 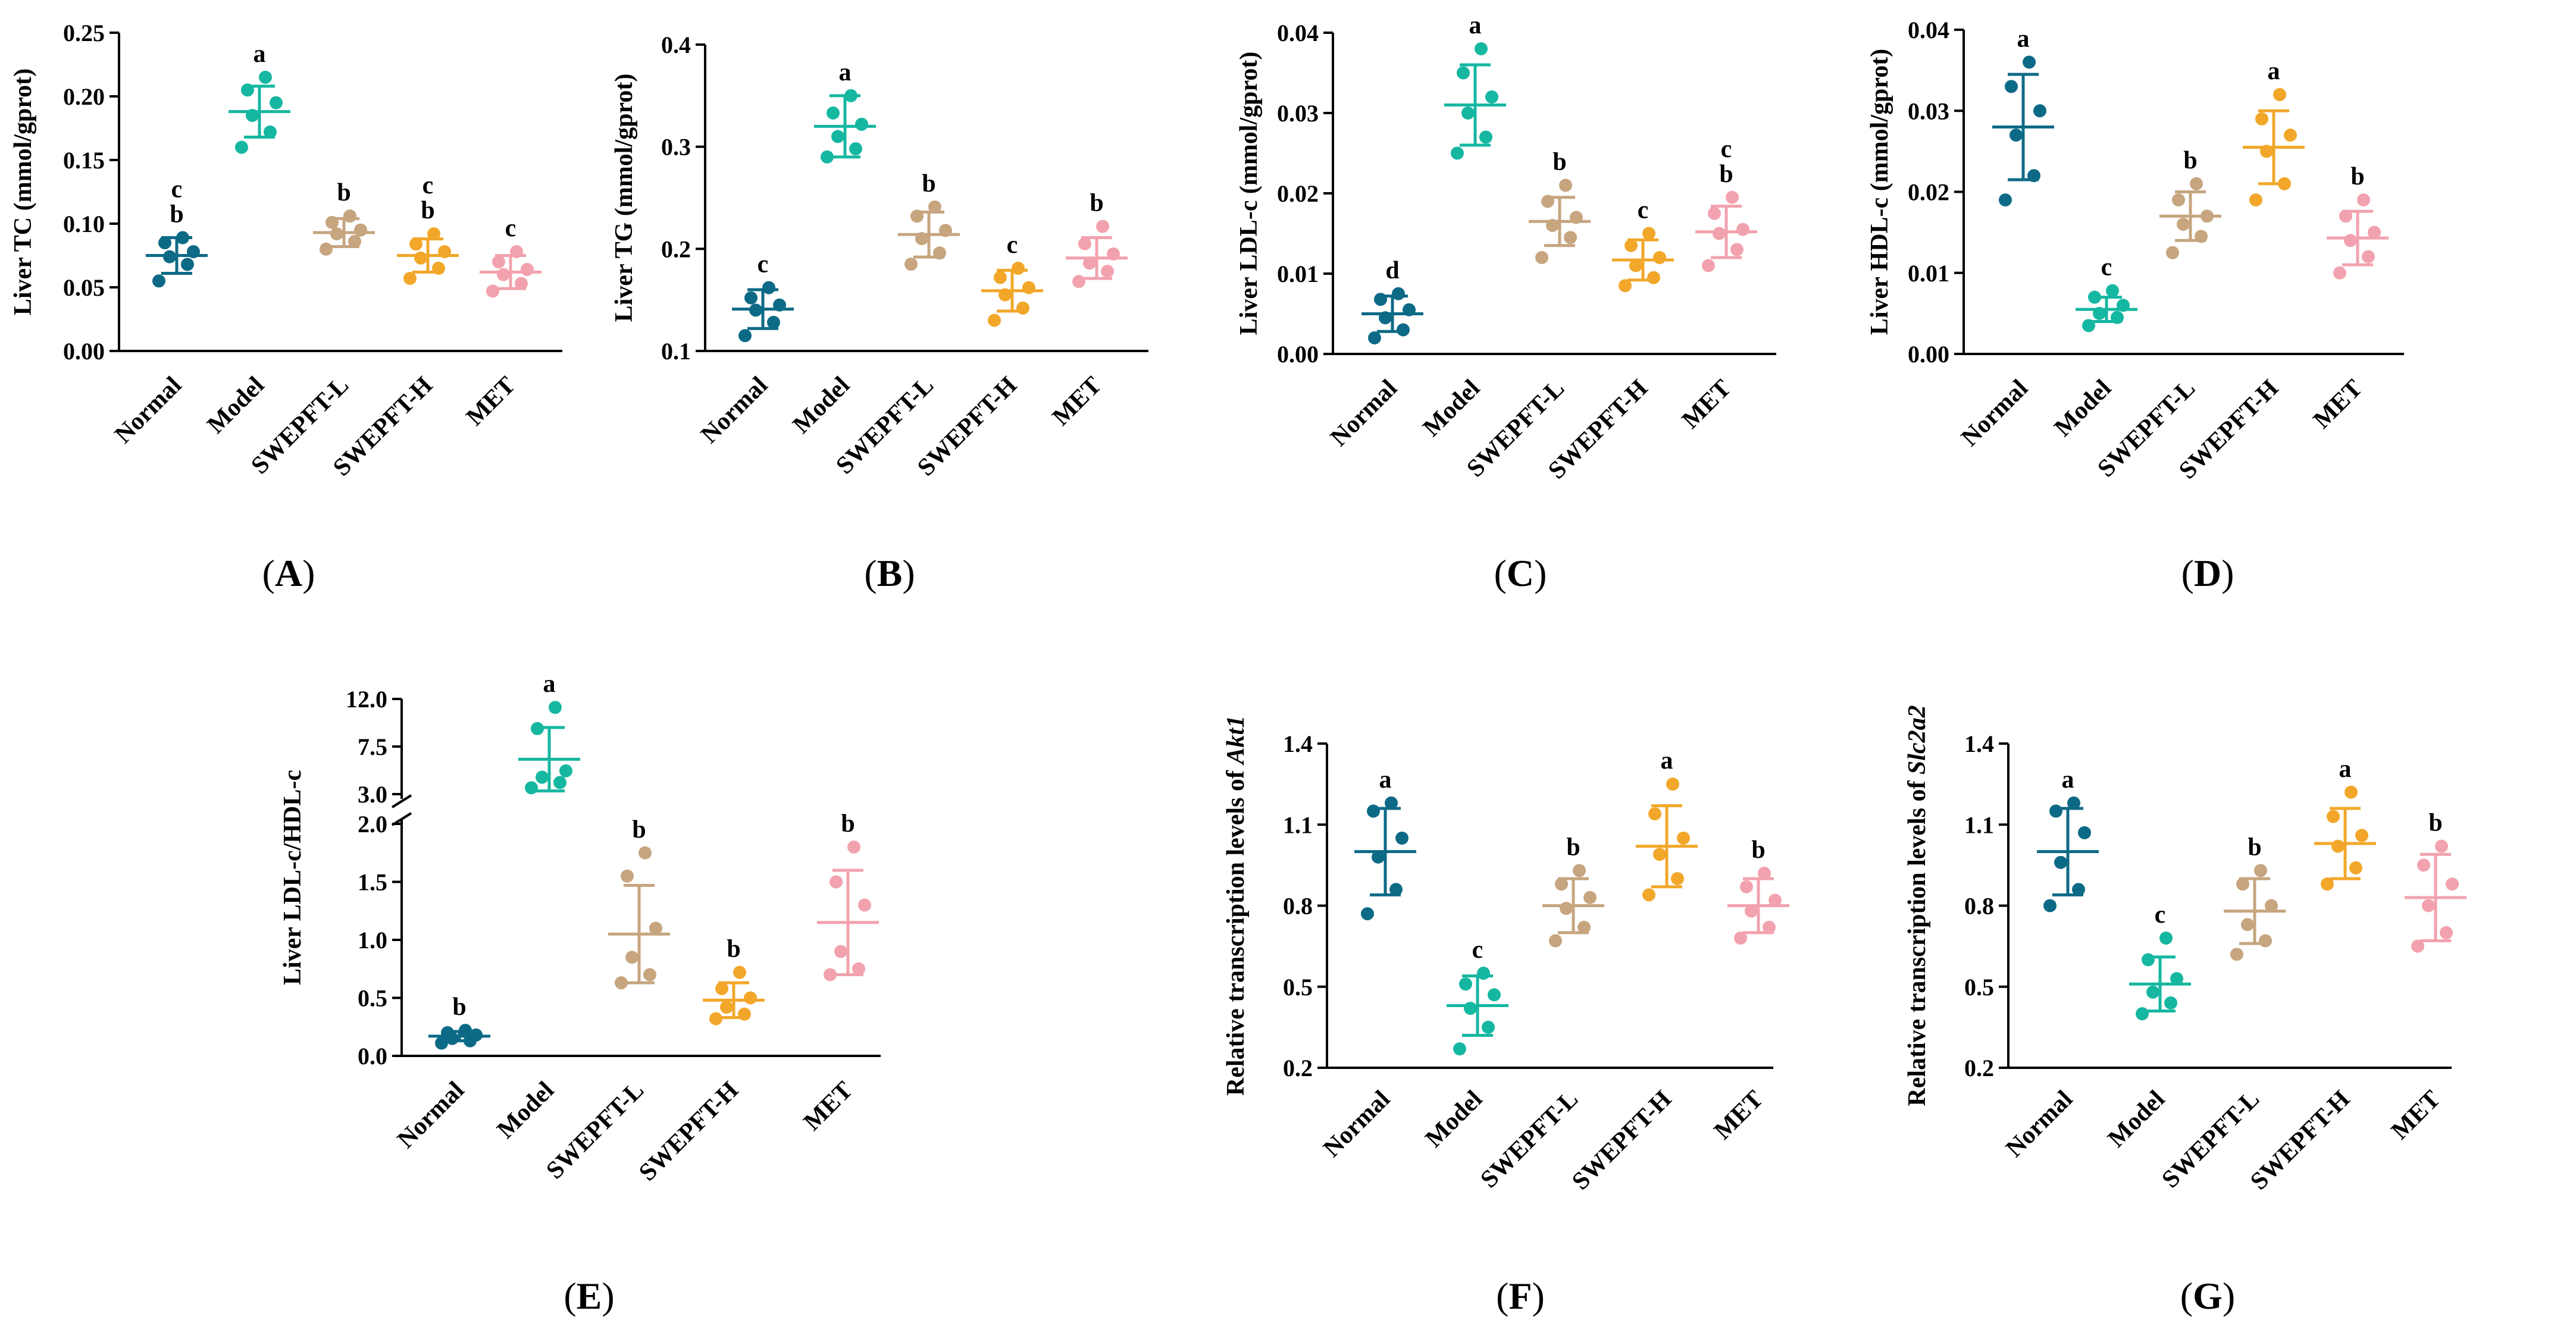 I want to click on group-swepft-h: SWEPFT-Hc, so click(x=1608, y=340).